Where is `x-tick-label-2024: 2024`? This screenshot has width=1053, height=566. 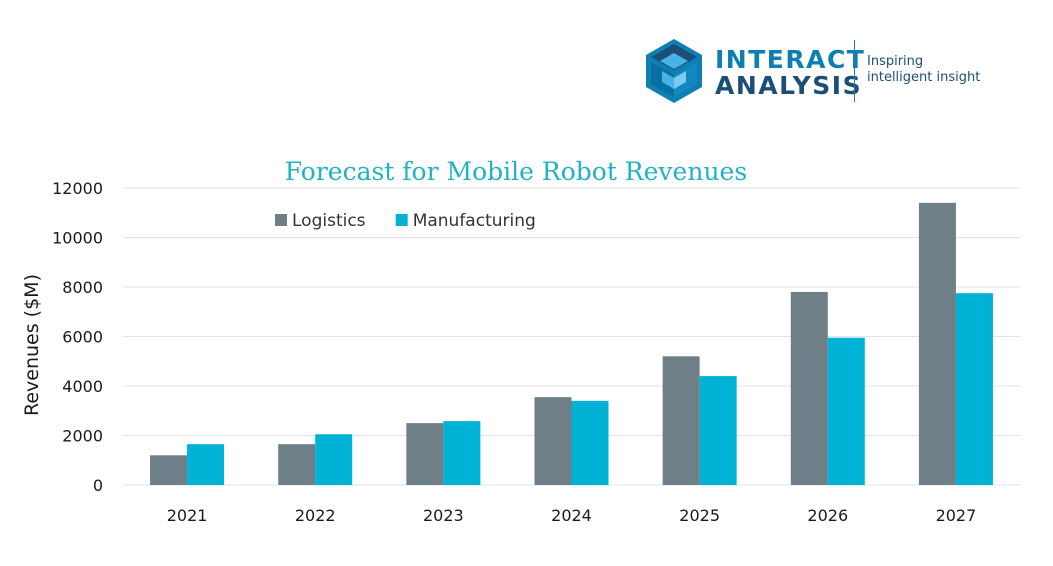 x-tick-label-2024: 2024 is located at coordinates (571, 515).